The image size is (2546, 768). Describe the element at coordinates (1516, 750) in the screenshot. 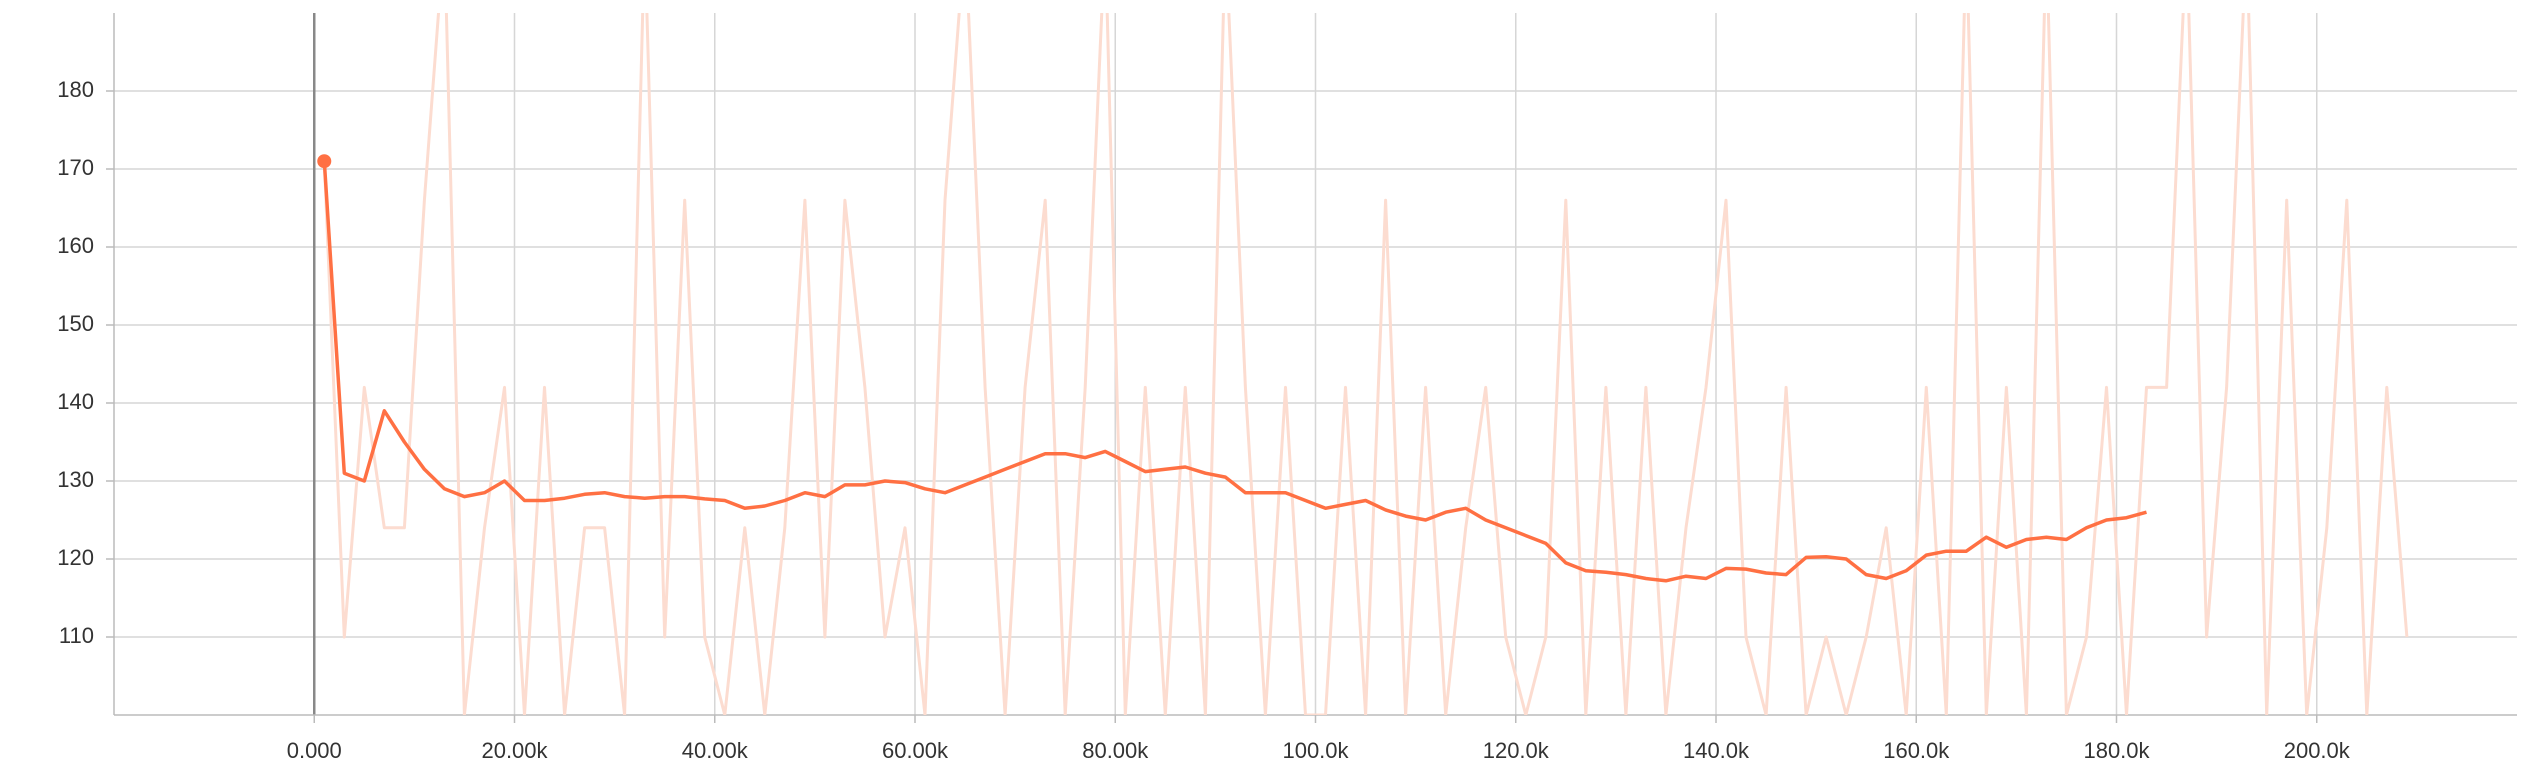

I see `x-tick-label: 120.0k` at that location.